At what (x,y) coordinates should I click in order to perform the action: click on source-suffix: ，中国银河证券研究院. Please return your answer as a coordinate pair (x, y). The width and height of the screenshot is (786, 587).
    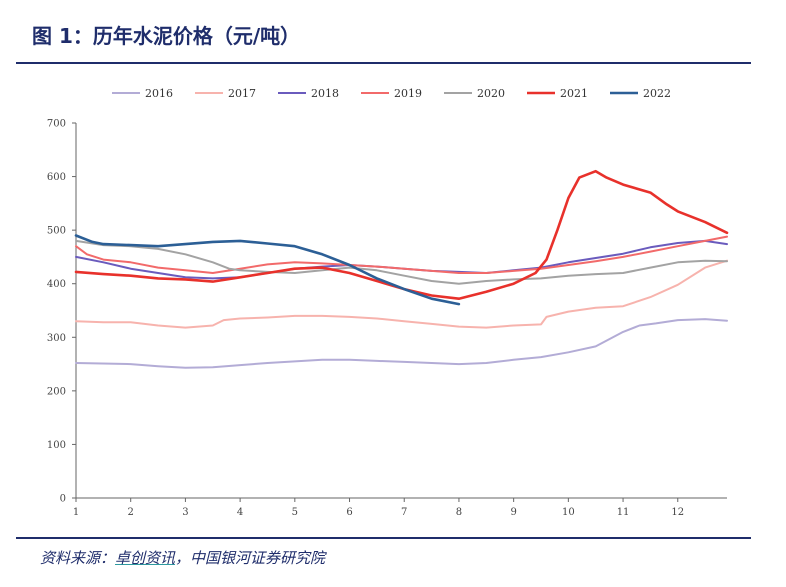
    Looking at the image, I should click on (250, 558).